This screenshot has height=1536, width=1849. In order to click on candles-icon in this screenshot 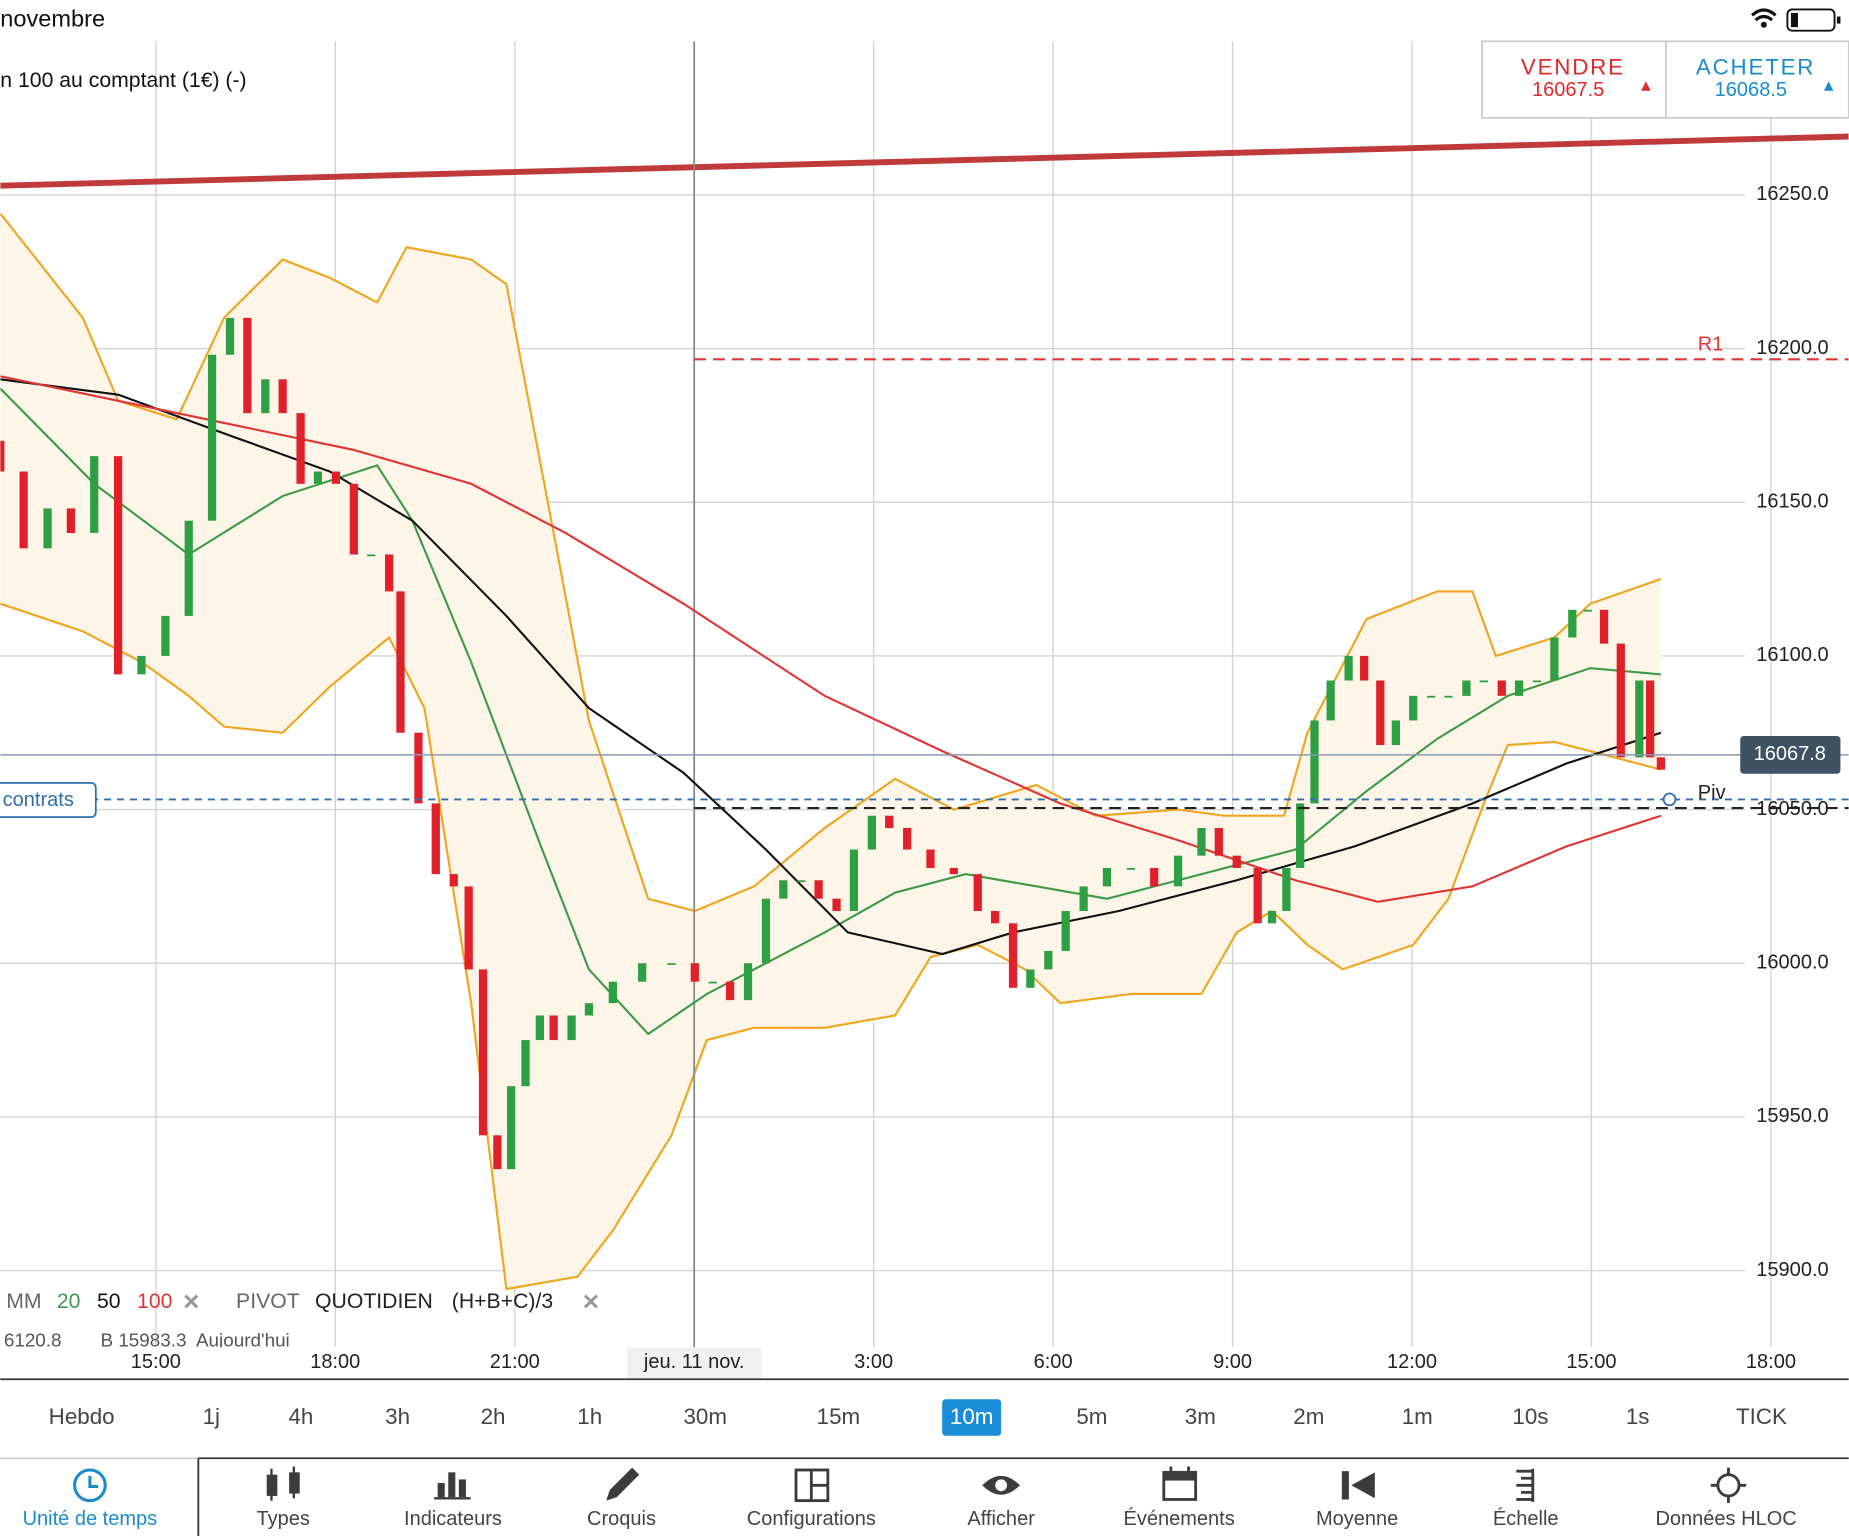, I will do `click(283, 1483)`.